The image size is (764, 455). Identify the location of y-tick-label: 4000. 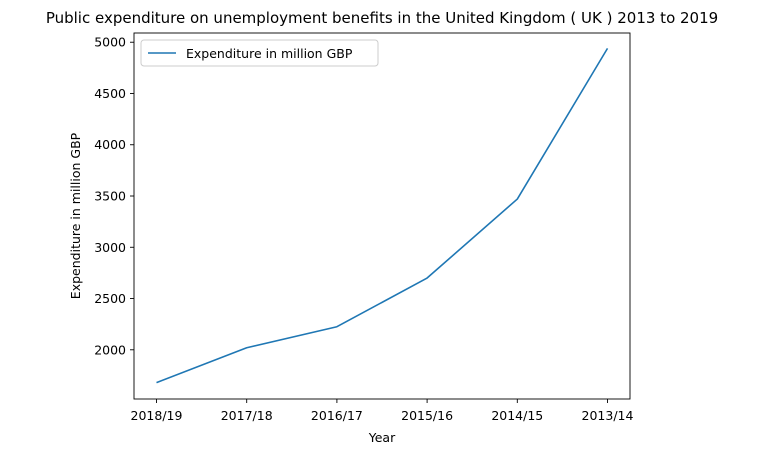
(110, 144).